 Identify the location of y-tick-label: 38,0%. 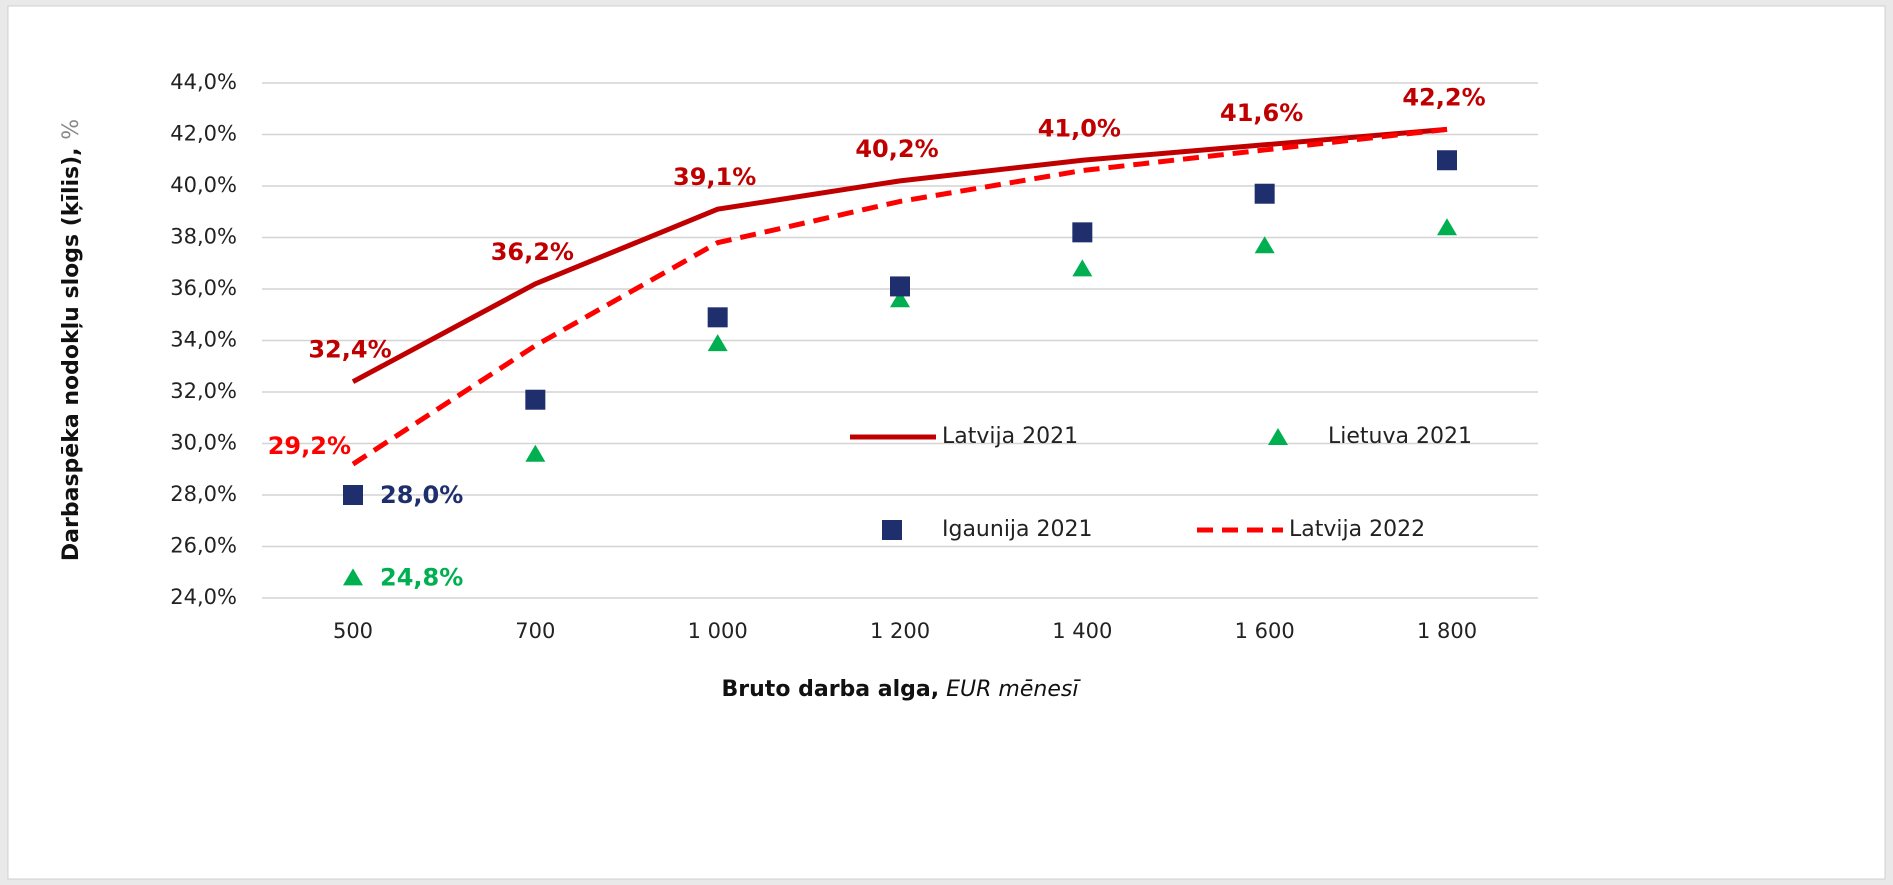
(203, 237).